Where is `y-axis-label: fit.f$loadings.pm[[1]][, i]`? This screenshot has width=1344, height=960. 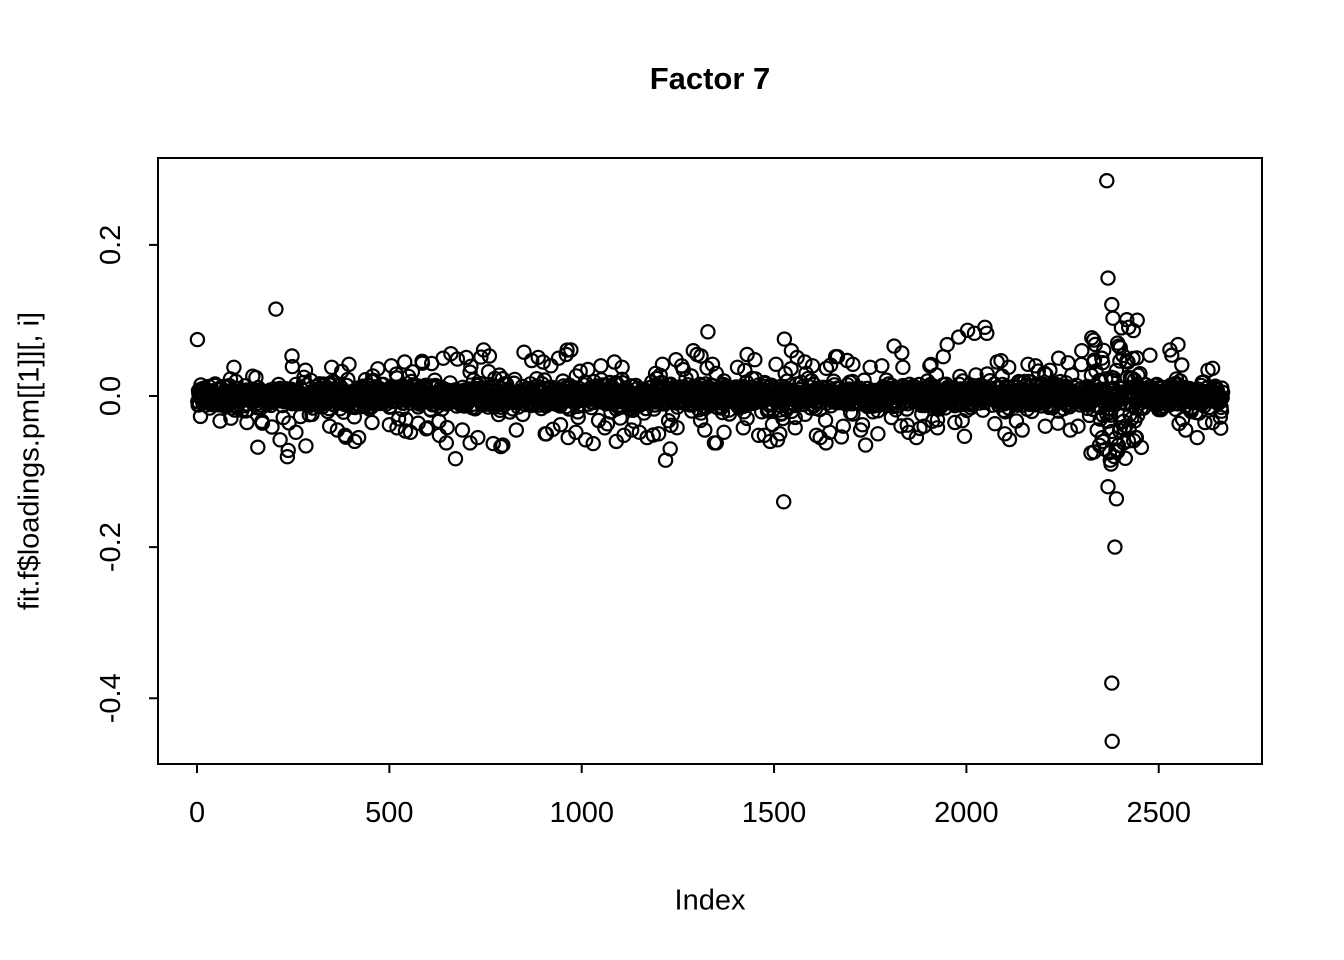
y-axis-label: fit.f$loadings.pm[[1]][, i] is located at coordinates (29, 461).